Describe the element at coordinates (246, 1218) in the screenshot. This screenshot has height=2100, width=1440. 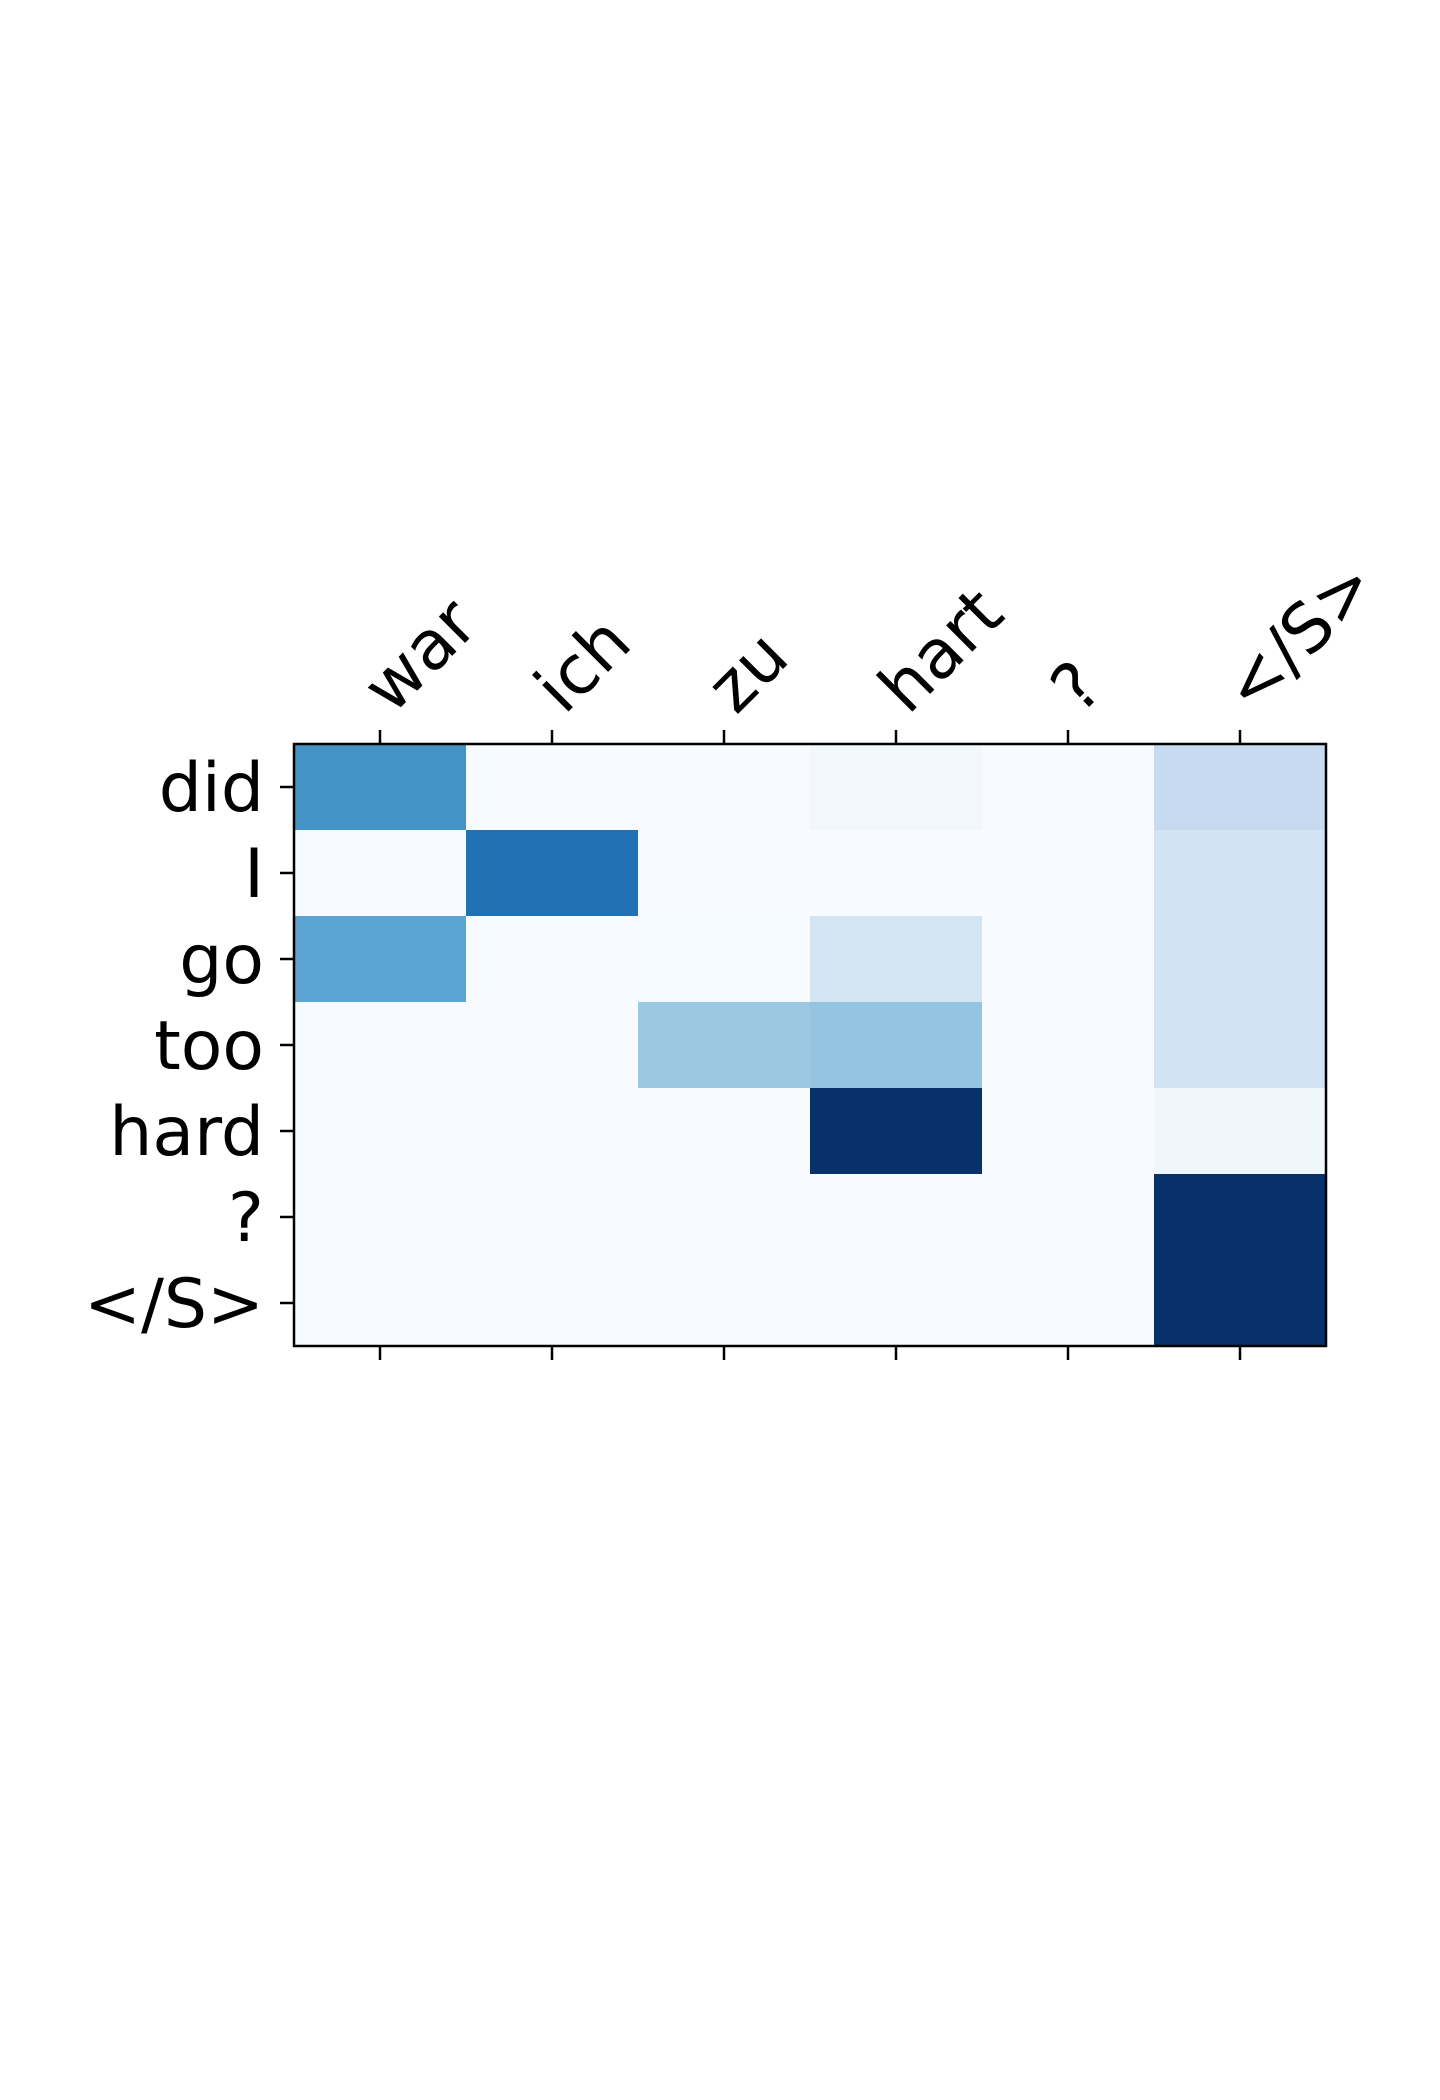
I see `y-tick-label-5: ?` at that location.